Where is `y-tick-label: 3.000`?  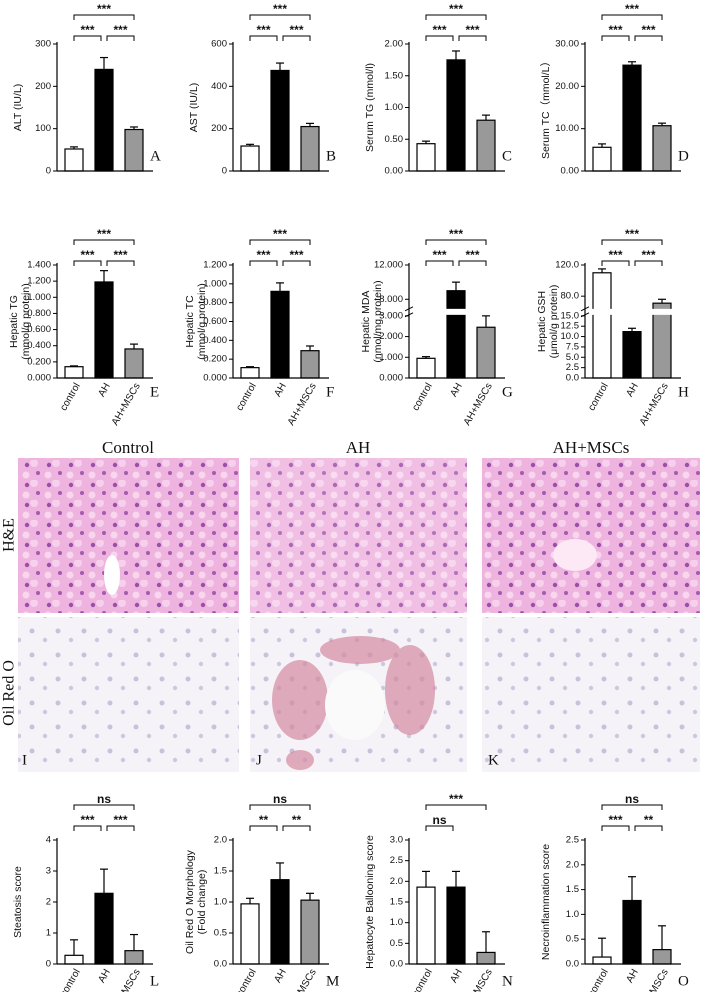 y-tick-label: 3.000 is located at coordinates (391, 315).